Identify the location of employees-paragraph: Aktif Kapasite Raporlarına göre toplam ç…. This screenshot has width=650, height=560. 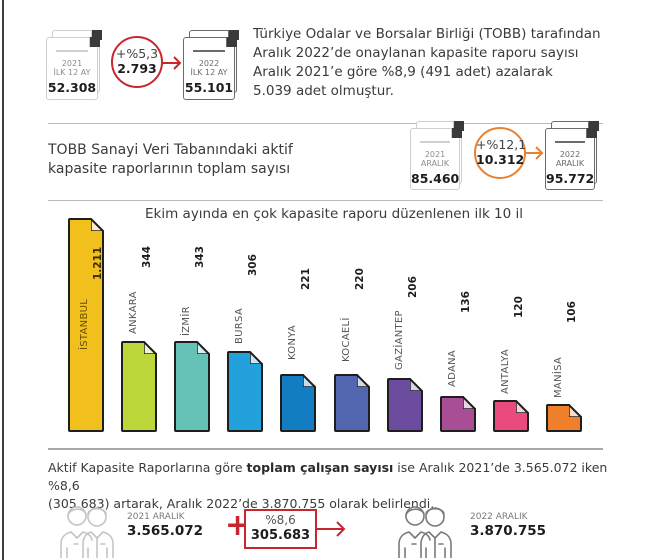
(333, 486).